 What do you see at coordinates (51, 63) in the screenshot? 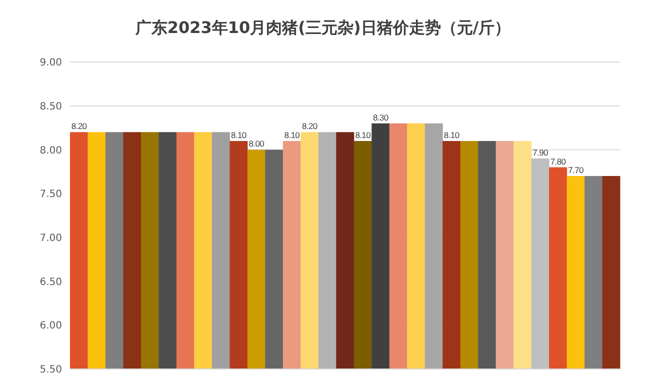
I see `y-tick-label: 9.00` at bounding box center [51, 63].